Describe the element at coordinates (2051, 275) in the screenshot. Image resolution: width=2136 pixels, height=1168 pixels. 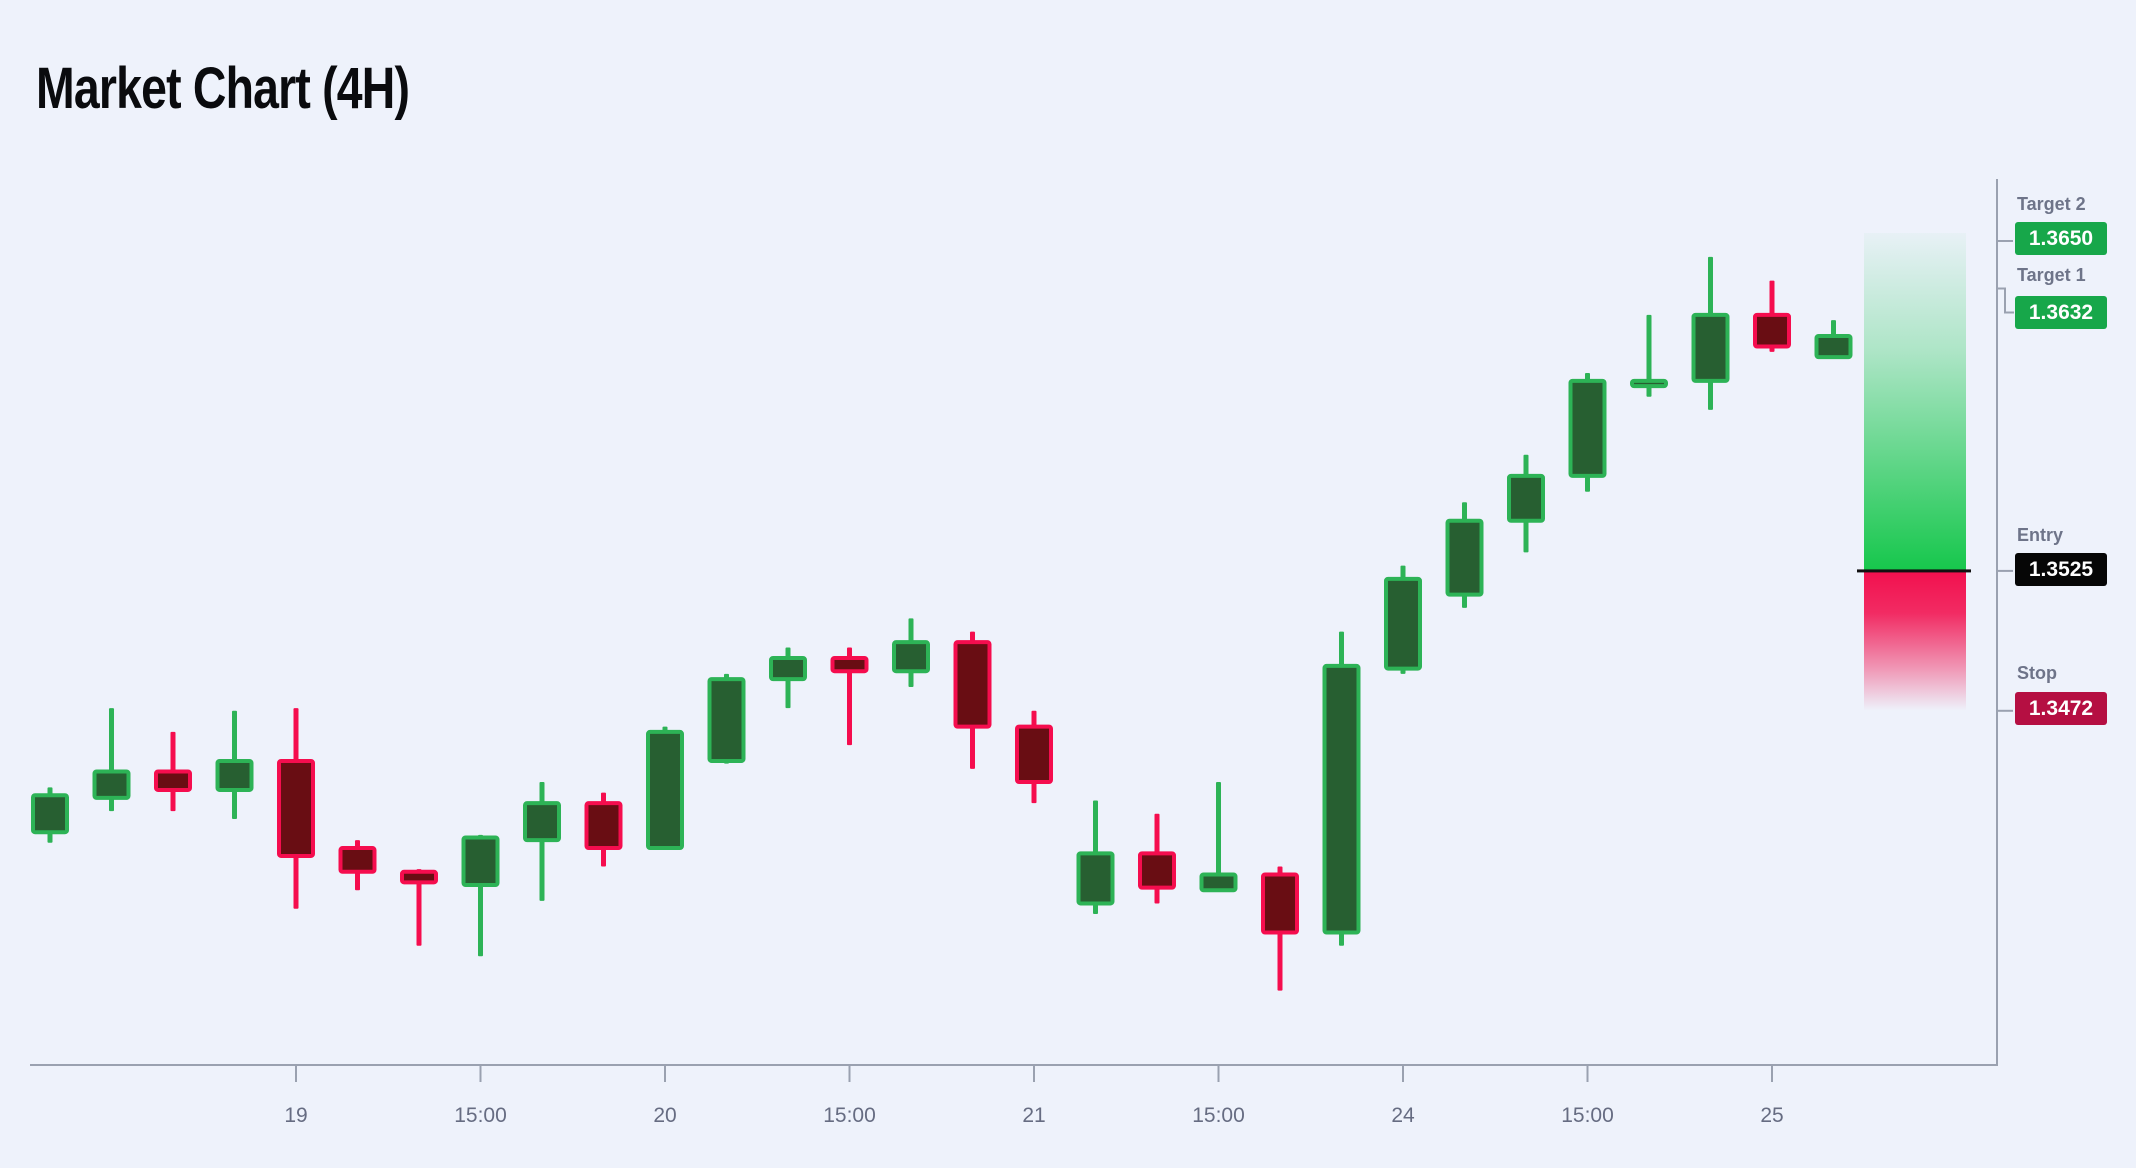
I see `target1-label: Target 1` at that location.